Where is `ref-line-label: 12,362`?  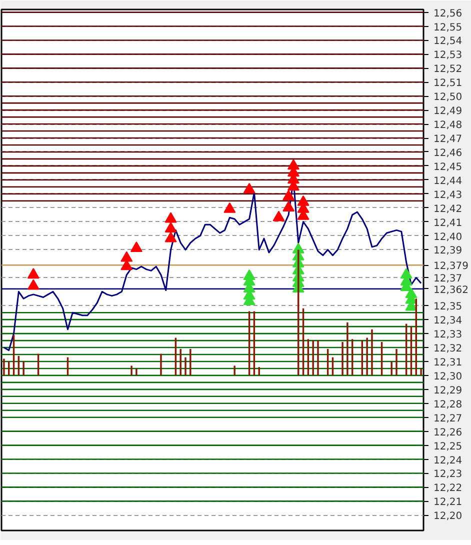
ref-line-label: 12,362 is located at coordinates (451, 290).